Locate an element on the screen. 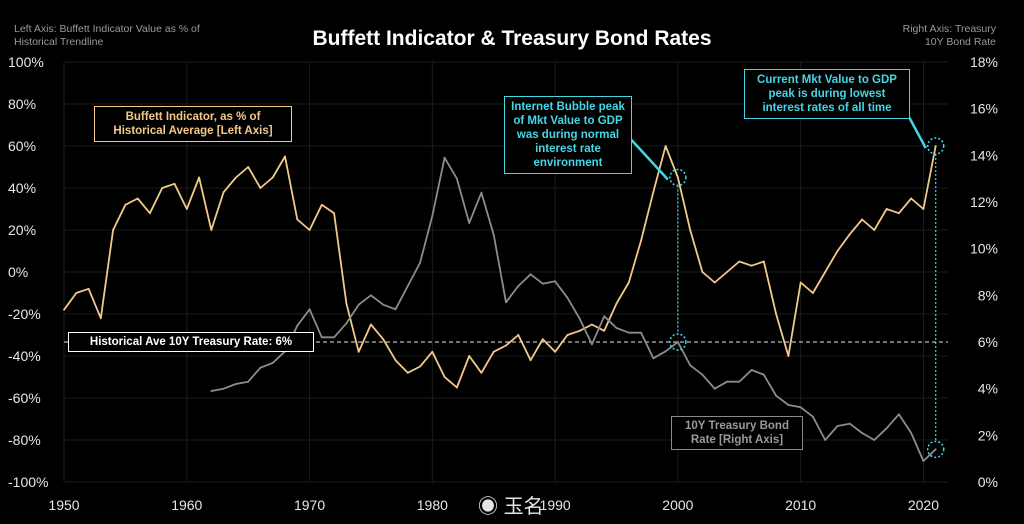 Image resolution: width=1024 pixels, height=524 pixels. x-tick-label: 2010 is located at coordinates (800, 505).